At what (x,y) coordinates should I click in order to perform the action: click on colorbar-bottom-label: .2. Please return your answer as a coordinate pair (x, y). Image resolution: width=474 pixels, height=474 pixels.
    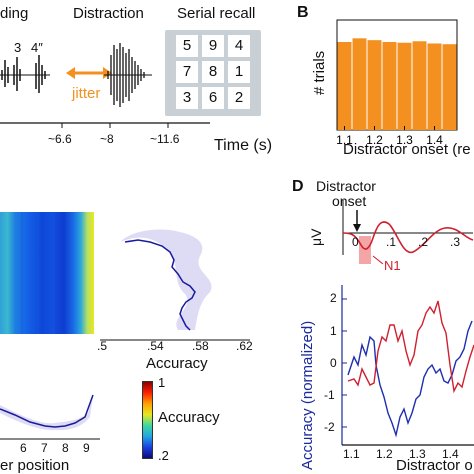
    Looking at the image, I should click on (163, 455).